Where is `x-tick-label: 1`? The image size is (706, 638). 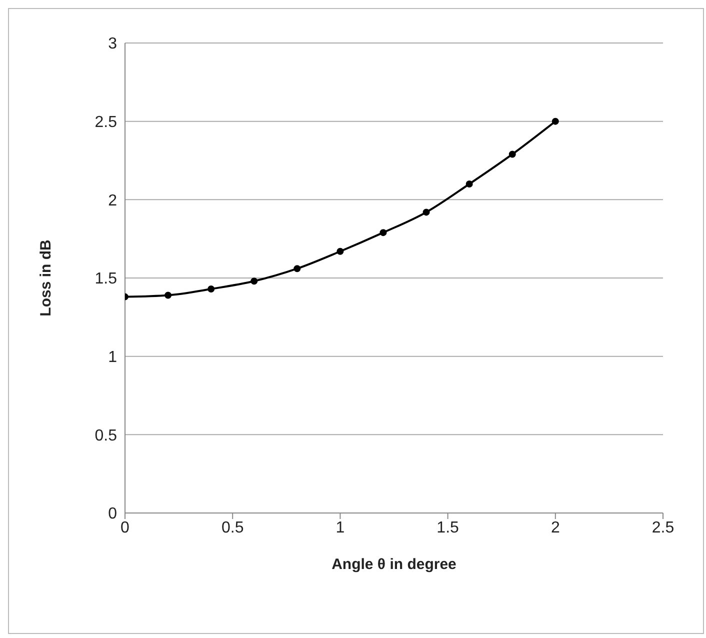
x-tick-label: 1 is located at coordinates (340, 527).